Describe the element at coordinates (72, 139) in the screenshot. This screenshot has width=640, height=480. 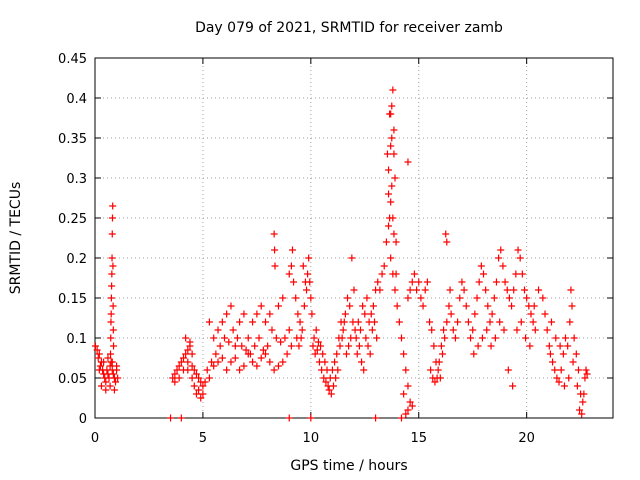
I see `y-tick-label: 0.35` at that location.